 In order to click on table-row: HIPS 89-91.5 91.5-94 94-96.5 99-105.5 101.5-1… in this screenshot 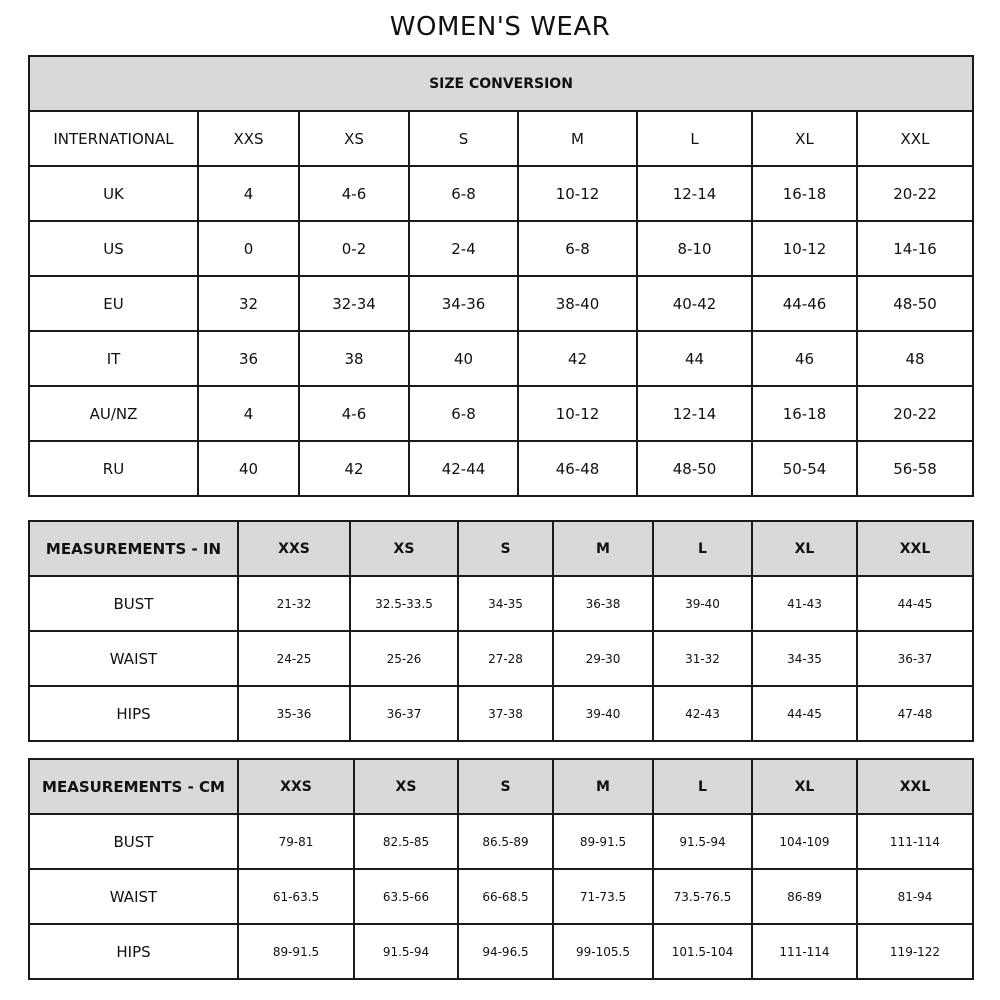, I will do `click(501, 951)`.